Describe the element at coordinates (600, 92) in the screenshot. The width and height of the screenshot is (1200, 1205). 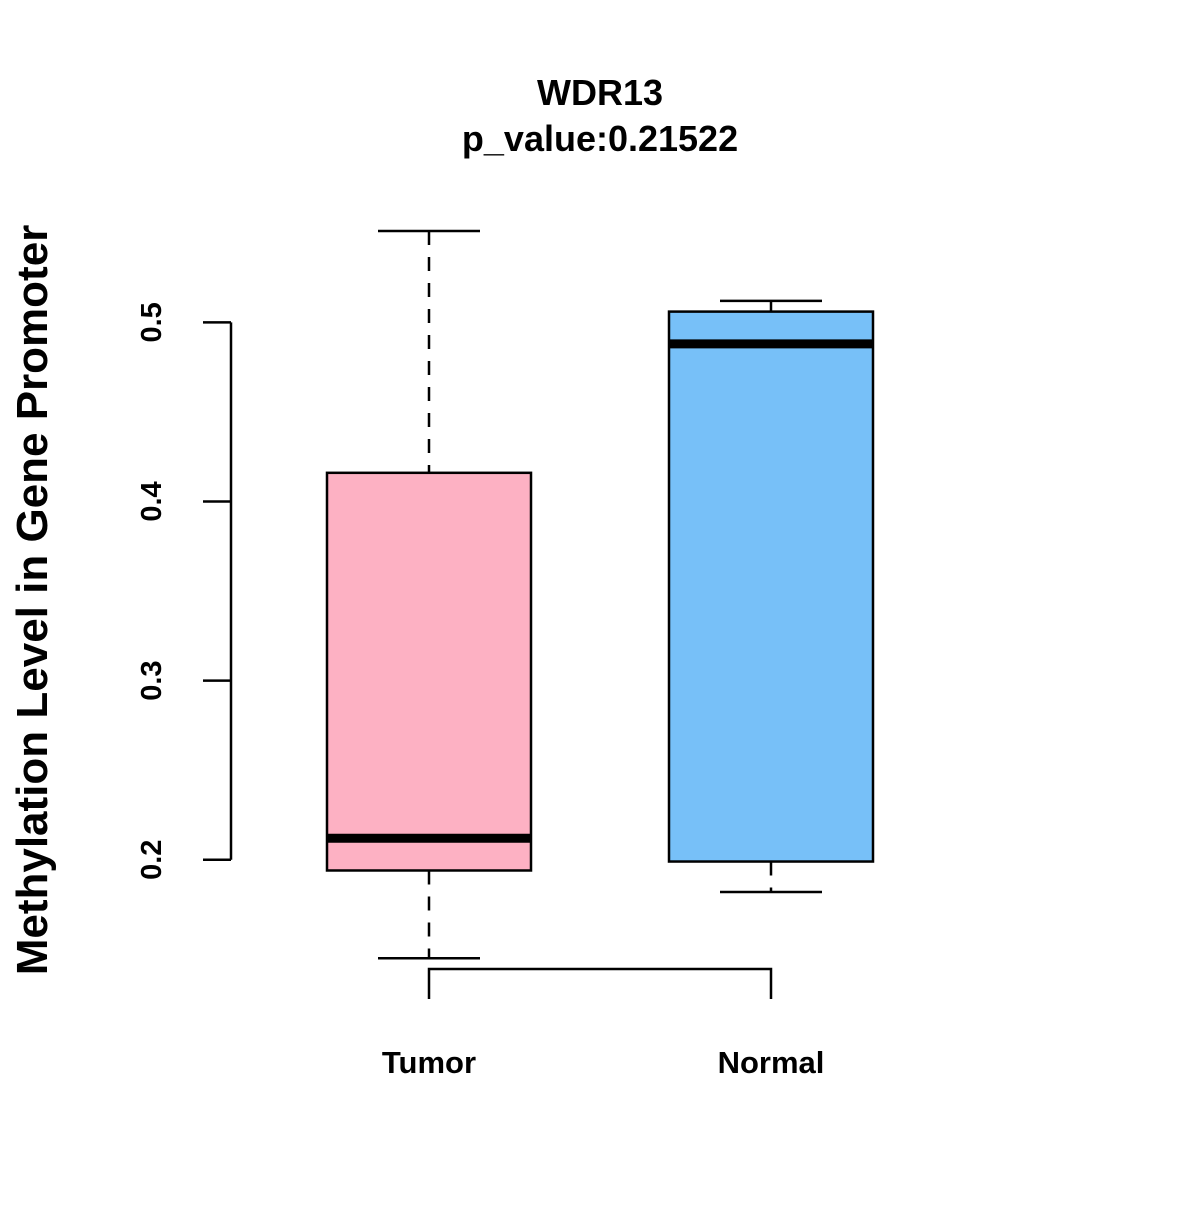
I see `chart-title: WDR13` at that location.